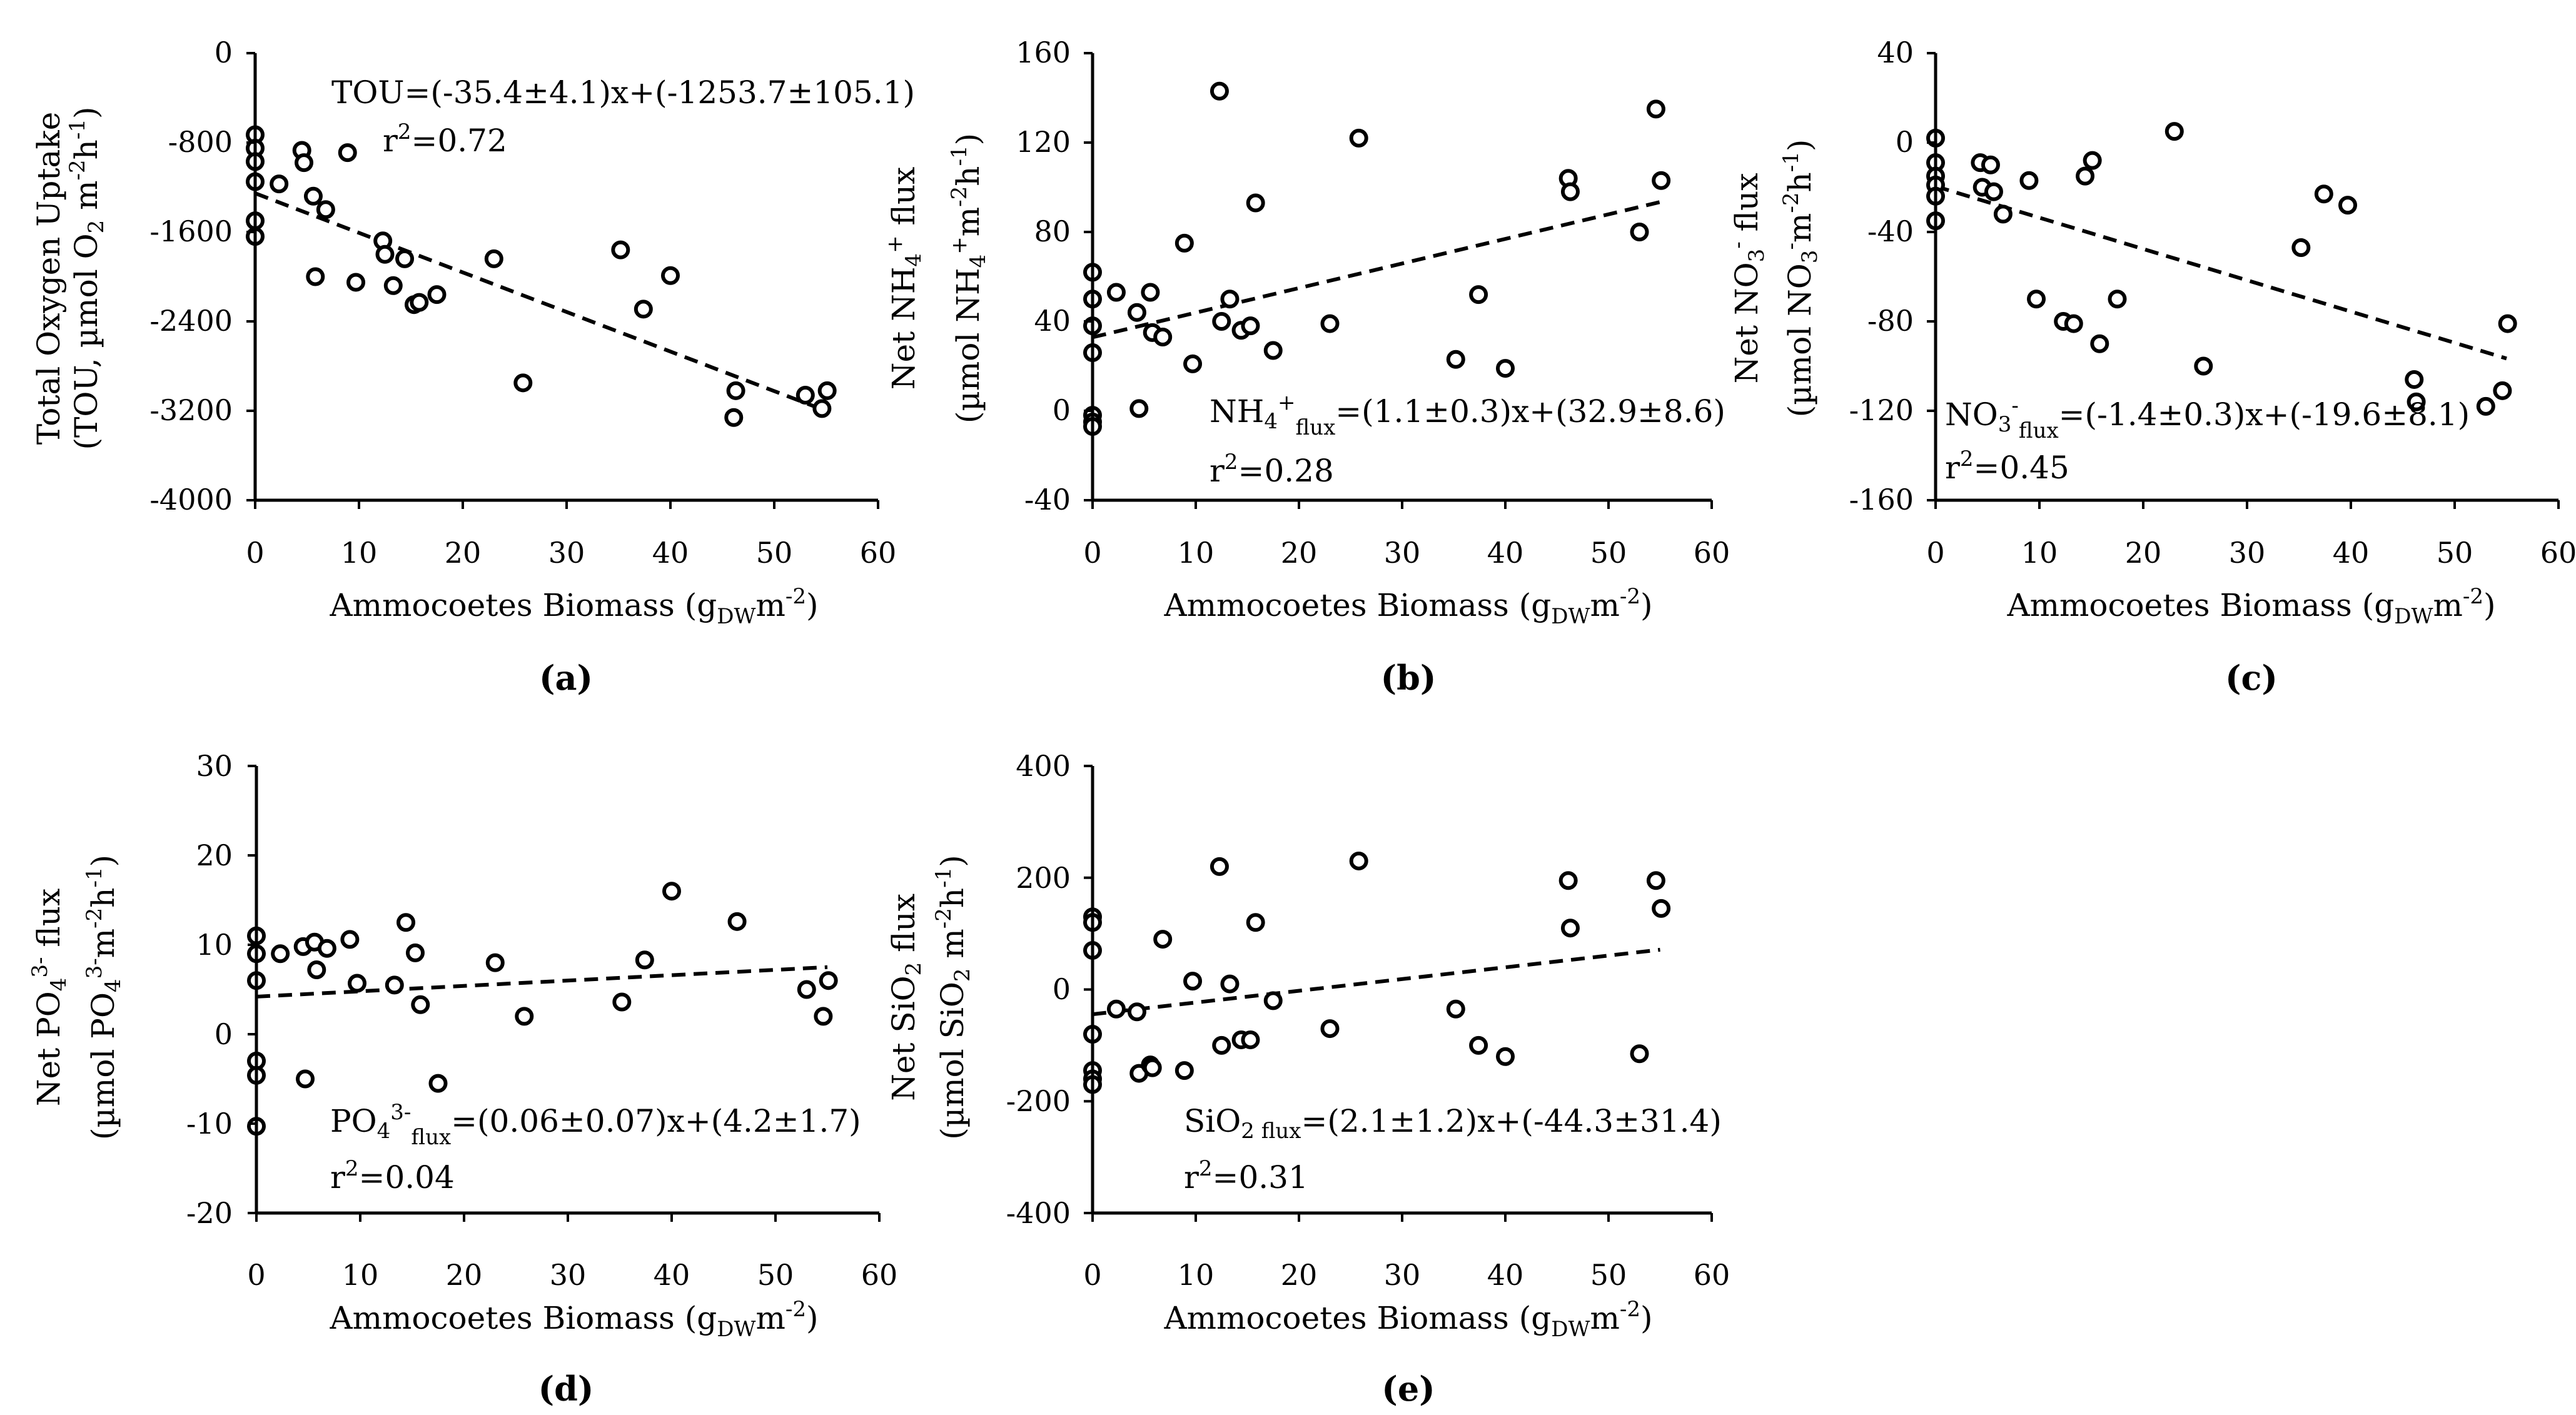 This screenshot has height=1415, width=2576. Describe the element at coordinates (670, 553) in the screenshot. I see `panel-a-xtick: 40` at that location.